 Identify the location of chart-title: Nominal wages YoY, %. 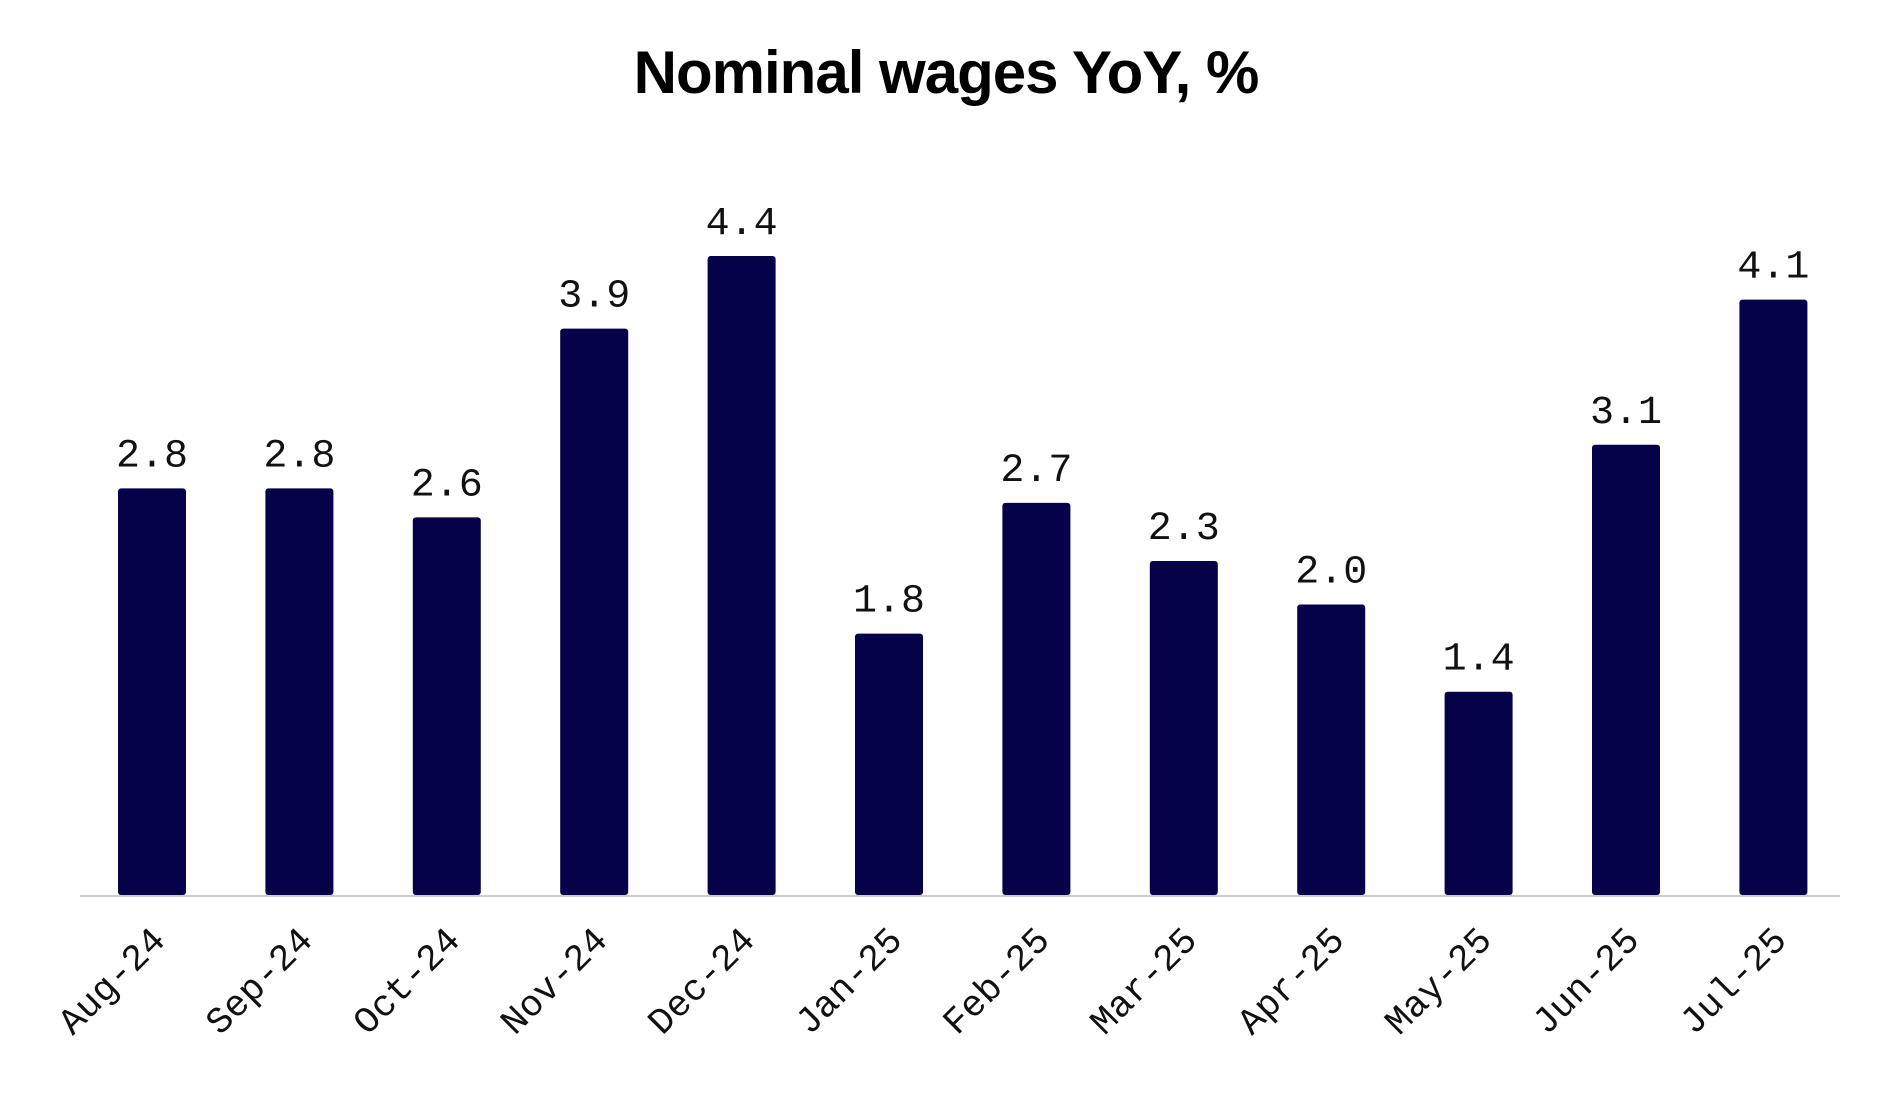
(946, 72).